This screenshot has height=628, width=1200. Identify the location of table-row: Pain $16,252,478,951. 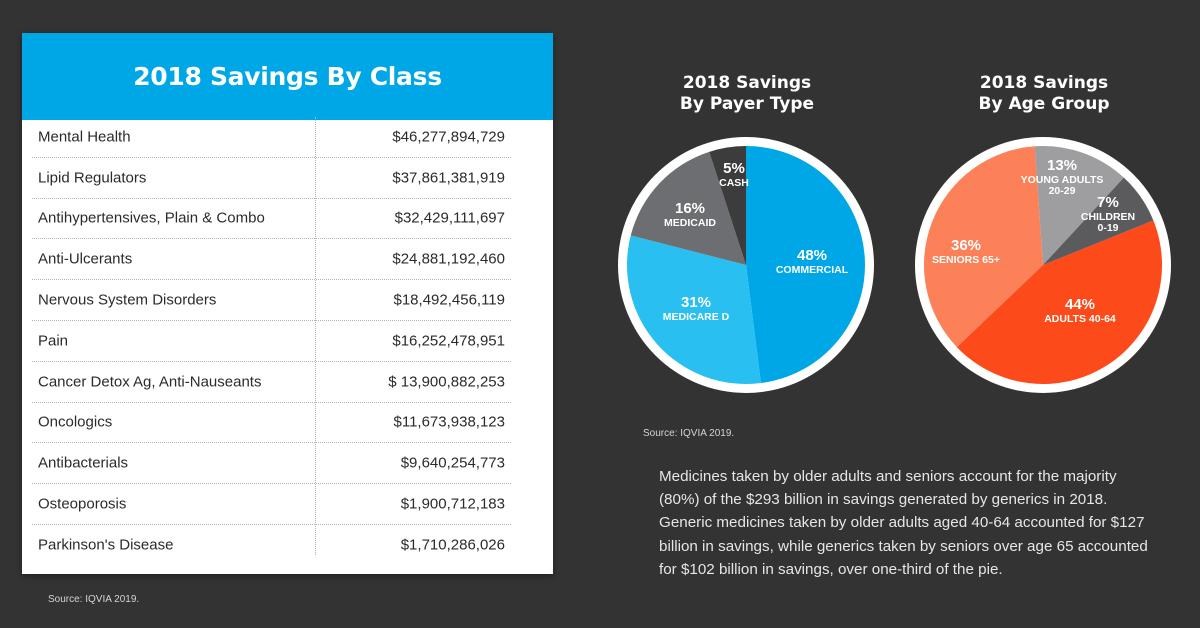
(271, 341).